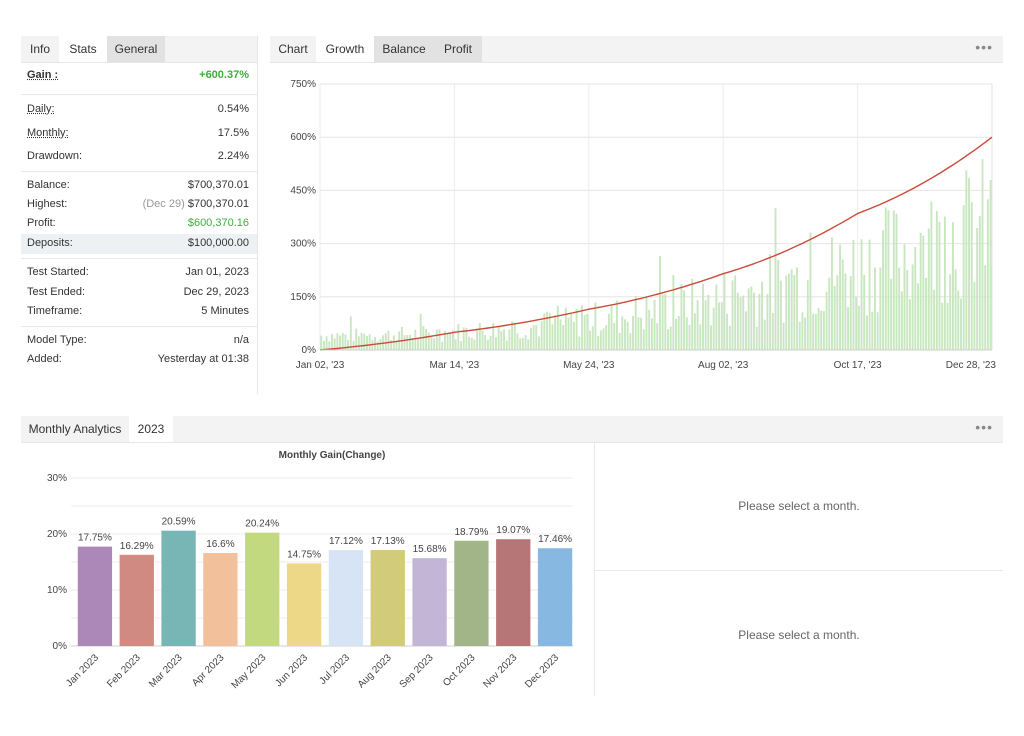 This screenshot has height=736, width=1024. What do you see at coordinates (41, 109) in the screenshot?
I see `daily-label: Daily:` at bounding box center [41, 109].